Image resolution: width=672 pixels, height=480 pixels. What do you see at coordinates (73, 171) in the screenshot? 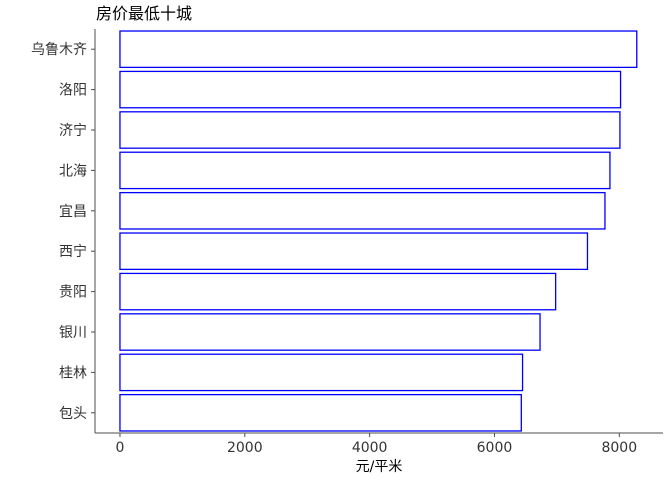
I see `y-tick-label: 北海` at bounding box center [73, 171].